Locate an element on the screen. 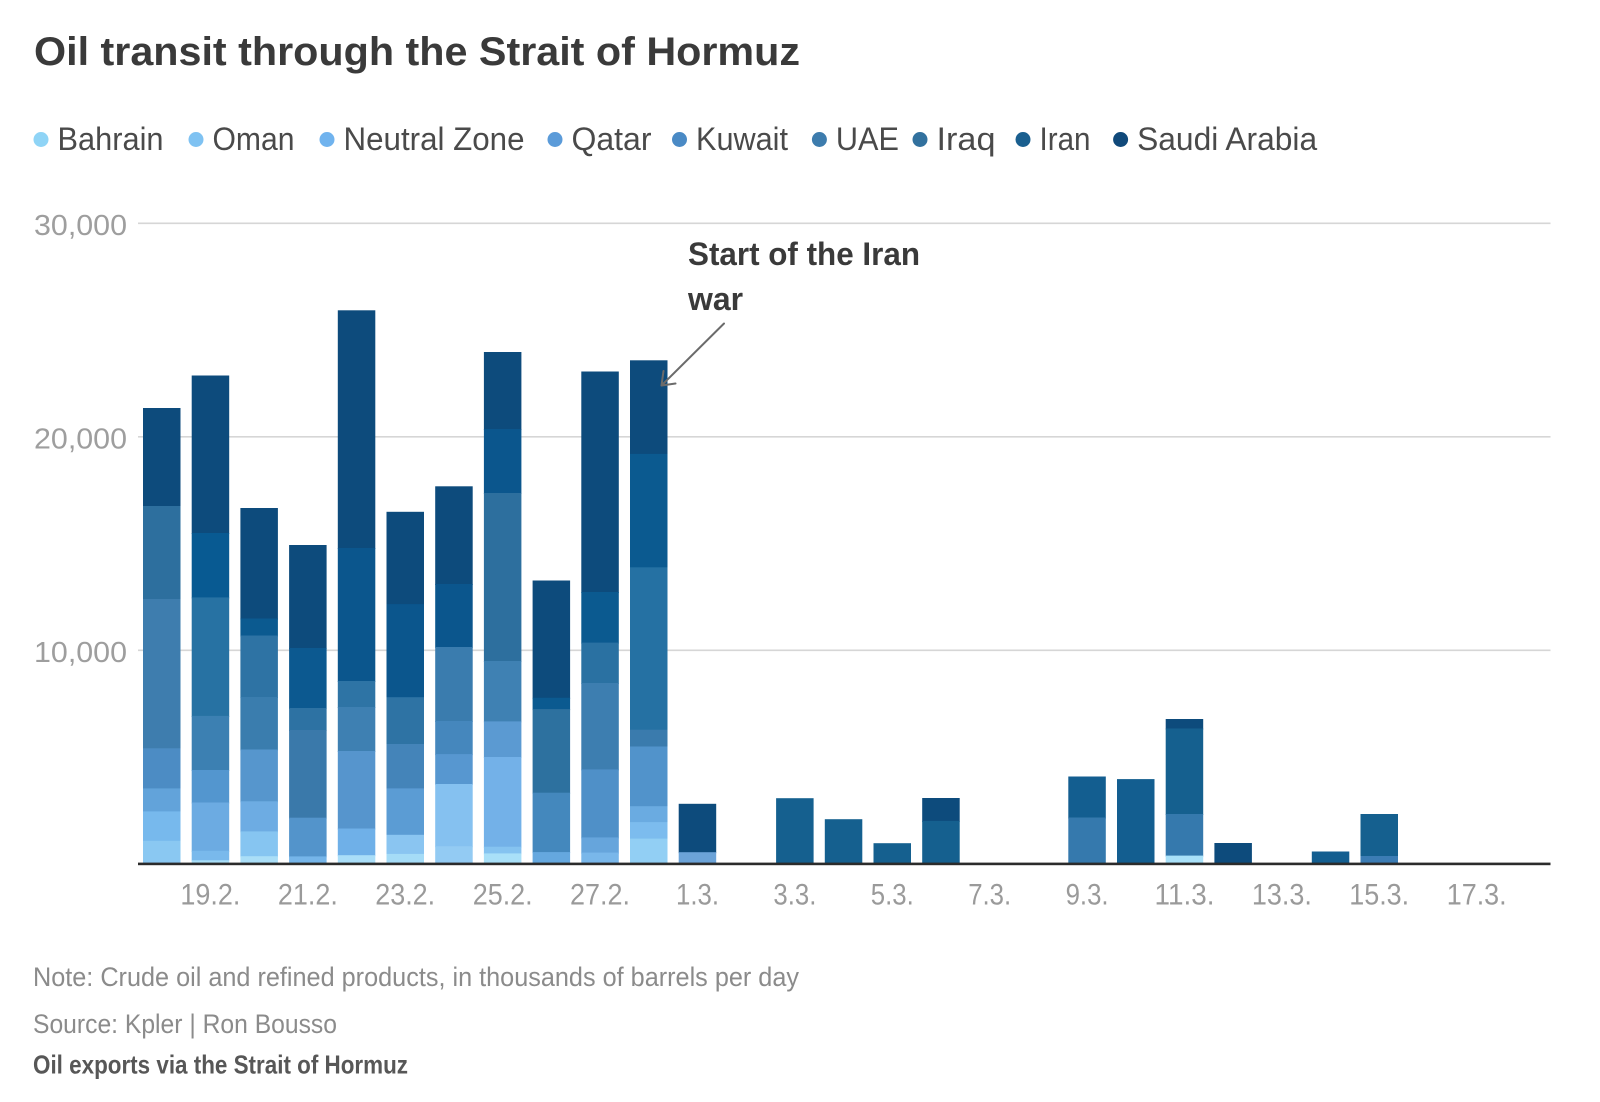 This screenshot has height=1102, width=1600. svg-text: Iran is located at coordinates (1065, 139).